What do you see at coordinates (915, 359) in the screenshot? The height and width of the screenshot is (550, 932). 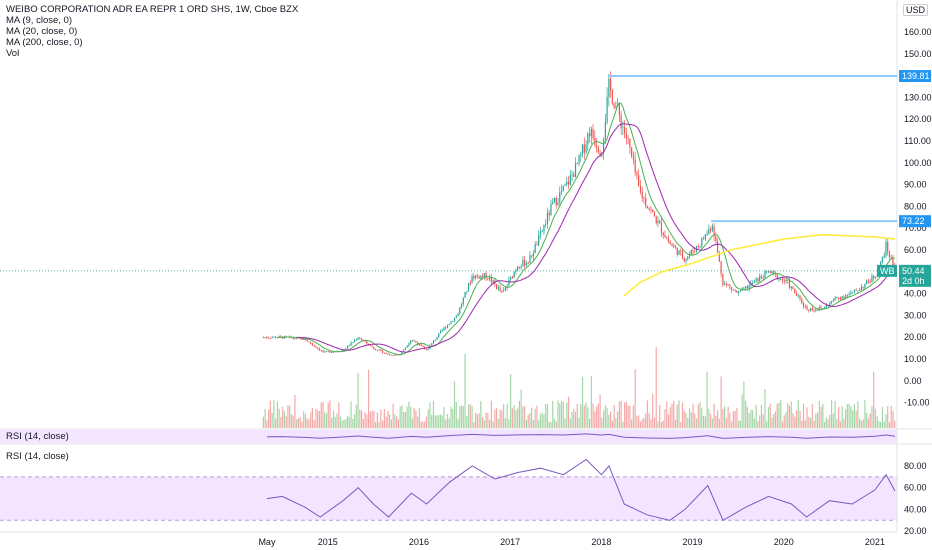 I see `price-tick-label: 10.00` at bounding box center [915, 359].